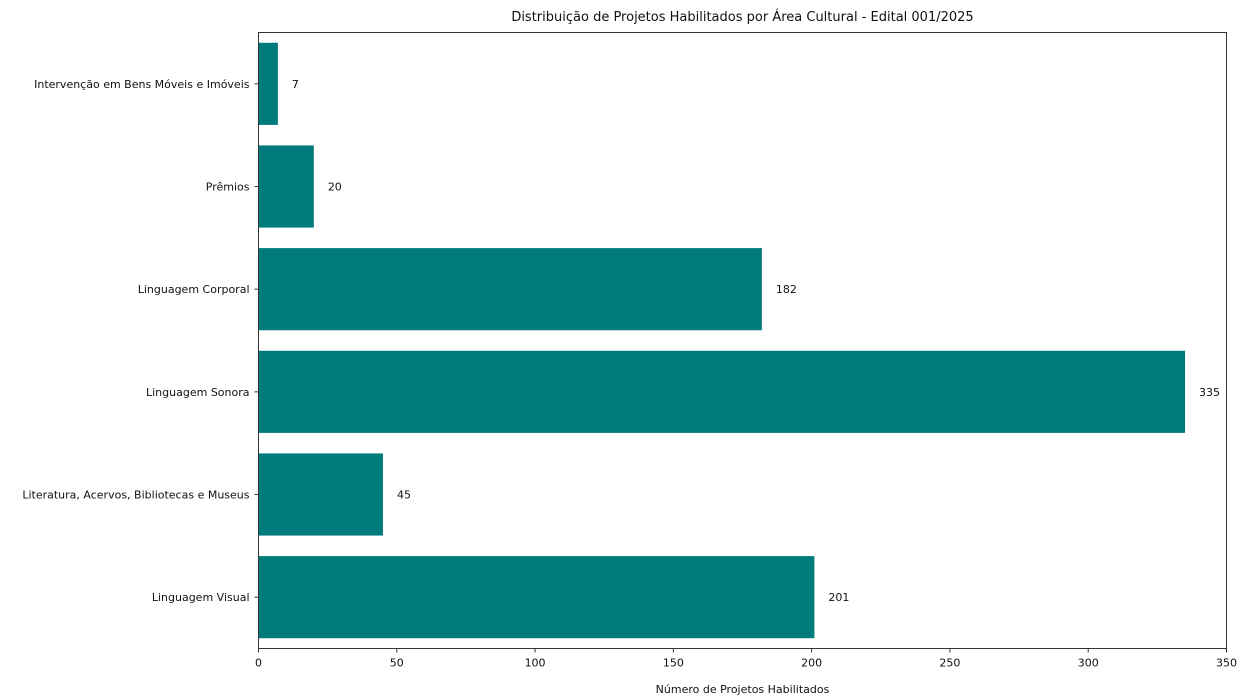  I want to click on x-tick-label-3: 150, so click(673, 663).